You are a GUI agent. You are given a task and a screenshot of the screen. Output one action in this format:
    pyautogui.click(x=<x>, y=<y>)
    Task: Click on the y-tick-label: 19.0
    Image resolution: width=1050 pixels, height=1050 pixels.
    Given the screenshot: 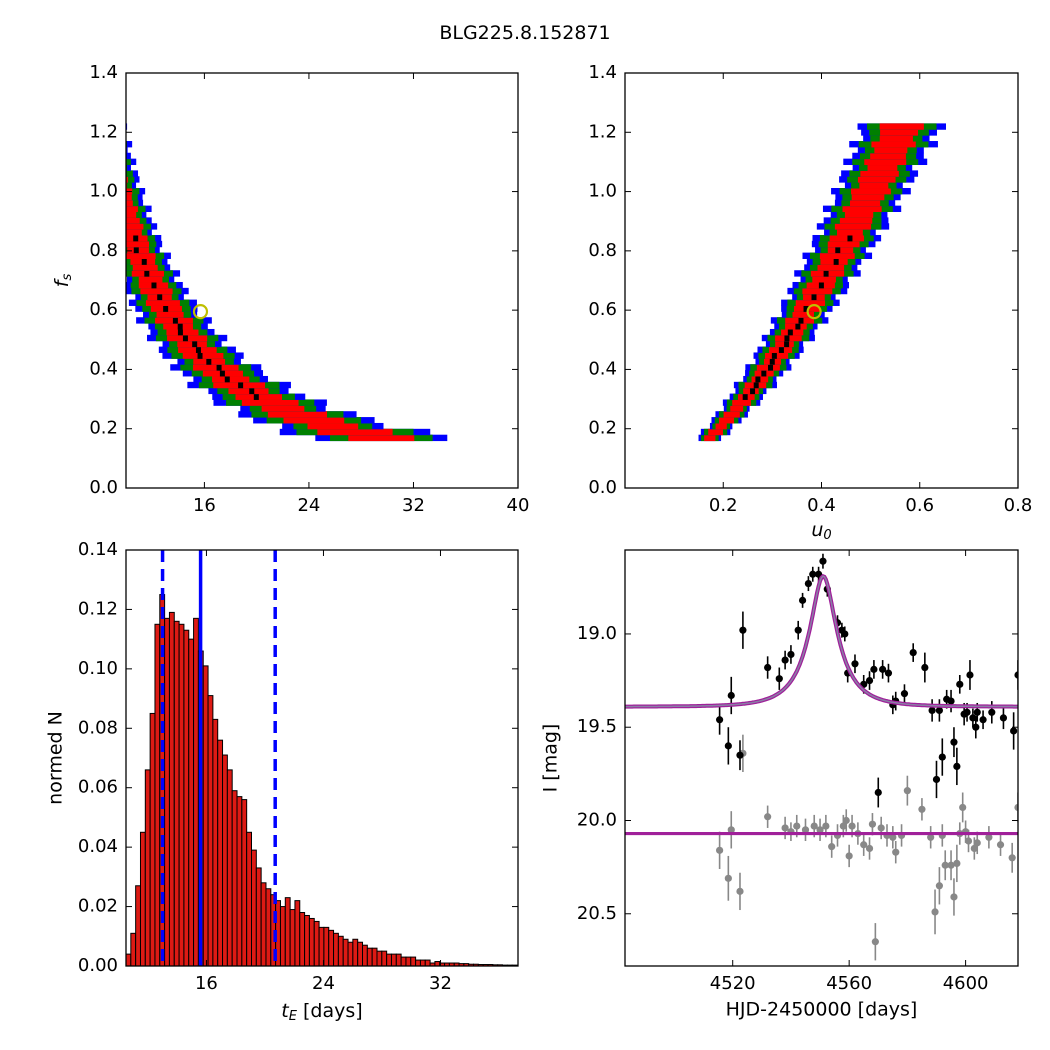 What is the action you would take?
    pyautogui.click(x=597, y=633)
    